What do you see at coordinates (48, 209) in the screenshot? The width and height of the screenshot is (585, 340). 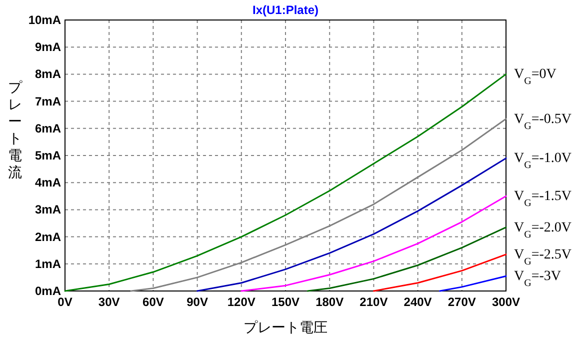 I see `y-tick-label: 3mA` at bounding box center [48, 209].